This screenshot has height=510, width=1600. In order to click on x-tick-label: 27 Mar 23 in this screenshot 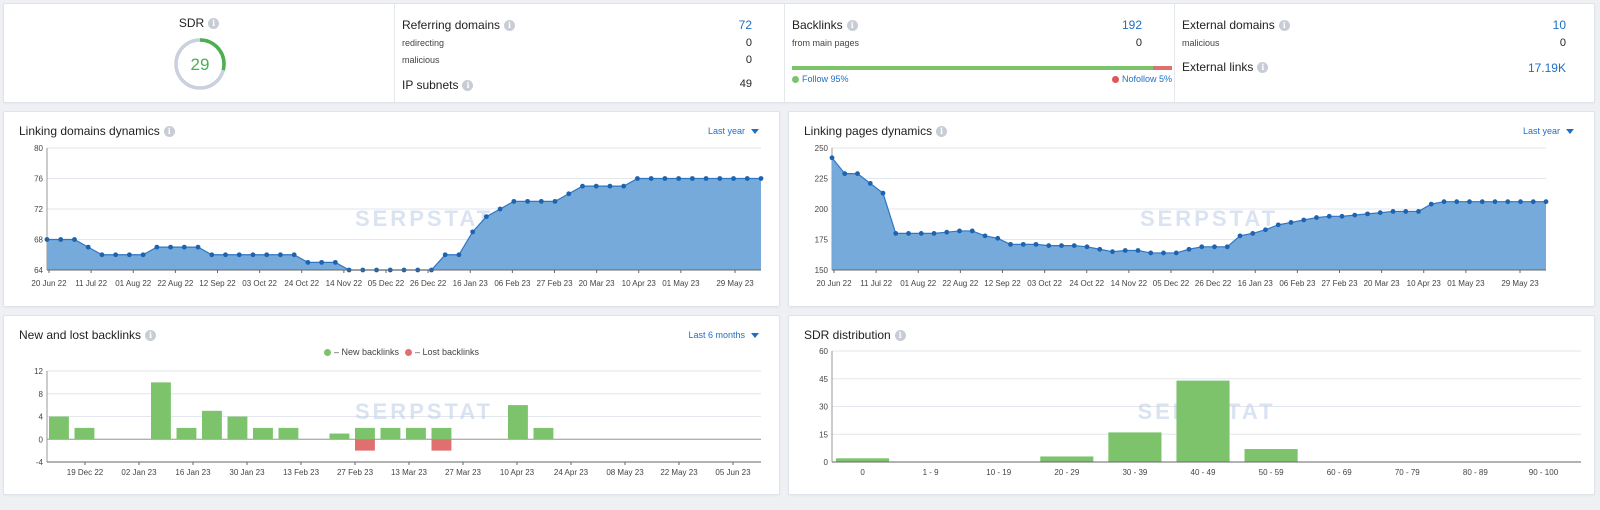, I will do `click(463, 472)`.